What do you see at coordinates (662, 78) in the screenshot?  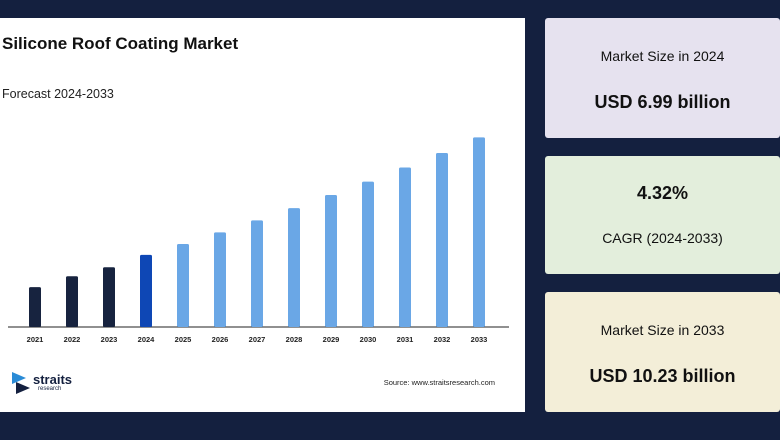 I see `market-size-2024-card: Market Size in 2024 USD 6.99 billion` at bounding box center [662, 78].